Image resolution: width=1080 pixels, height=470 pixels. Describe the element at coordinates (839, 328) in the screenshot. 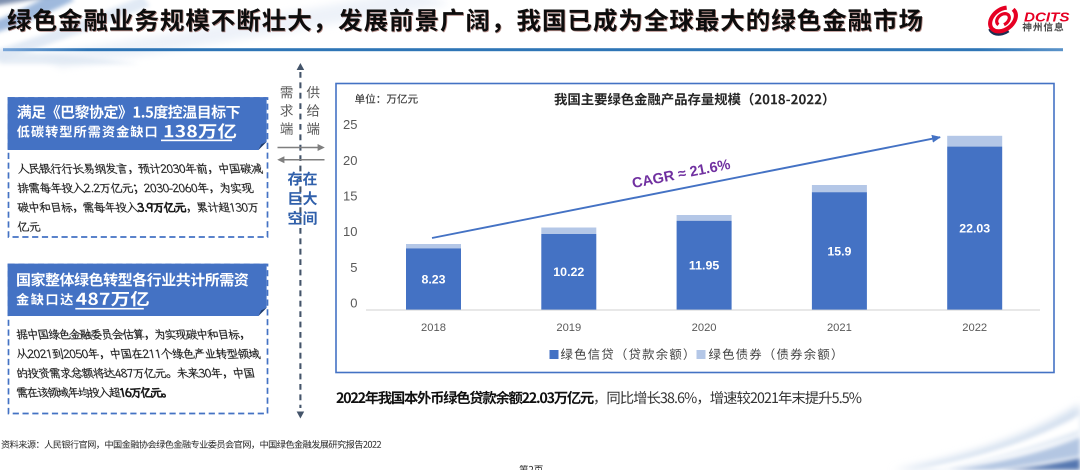

I see `svg-text: 2021` at that location.